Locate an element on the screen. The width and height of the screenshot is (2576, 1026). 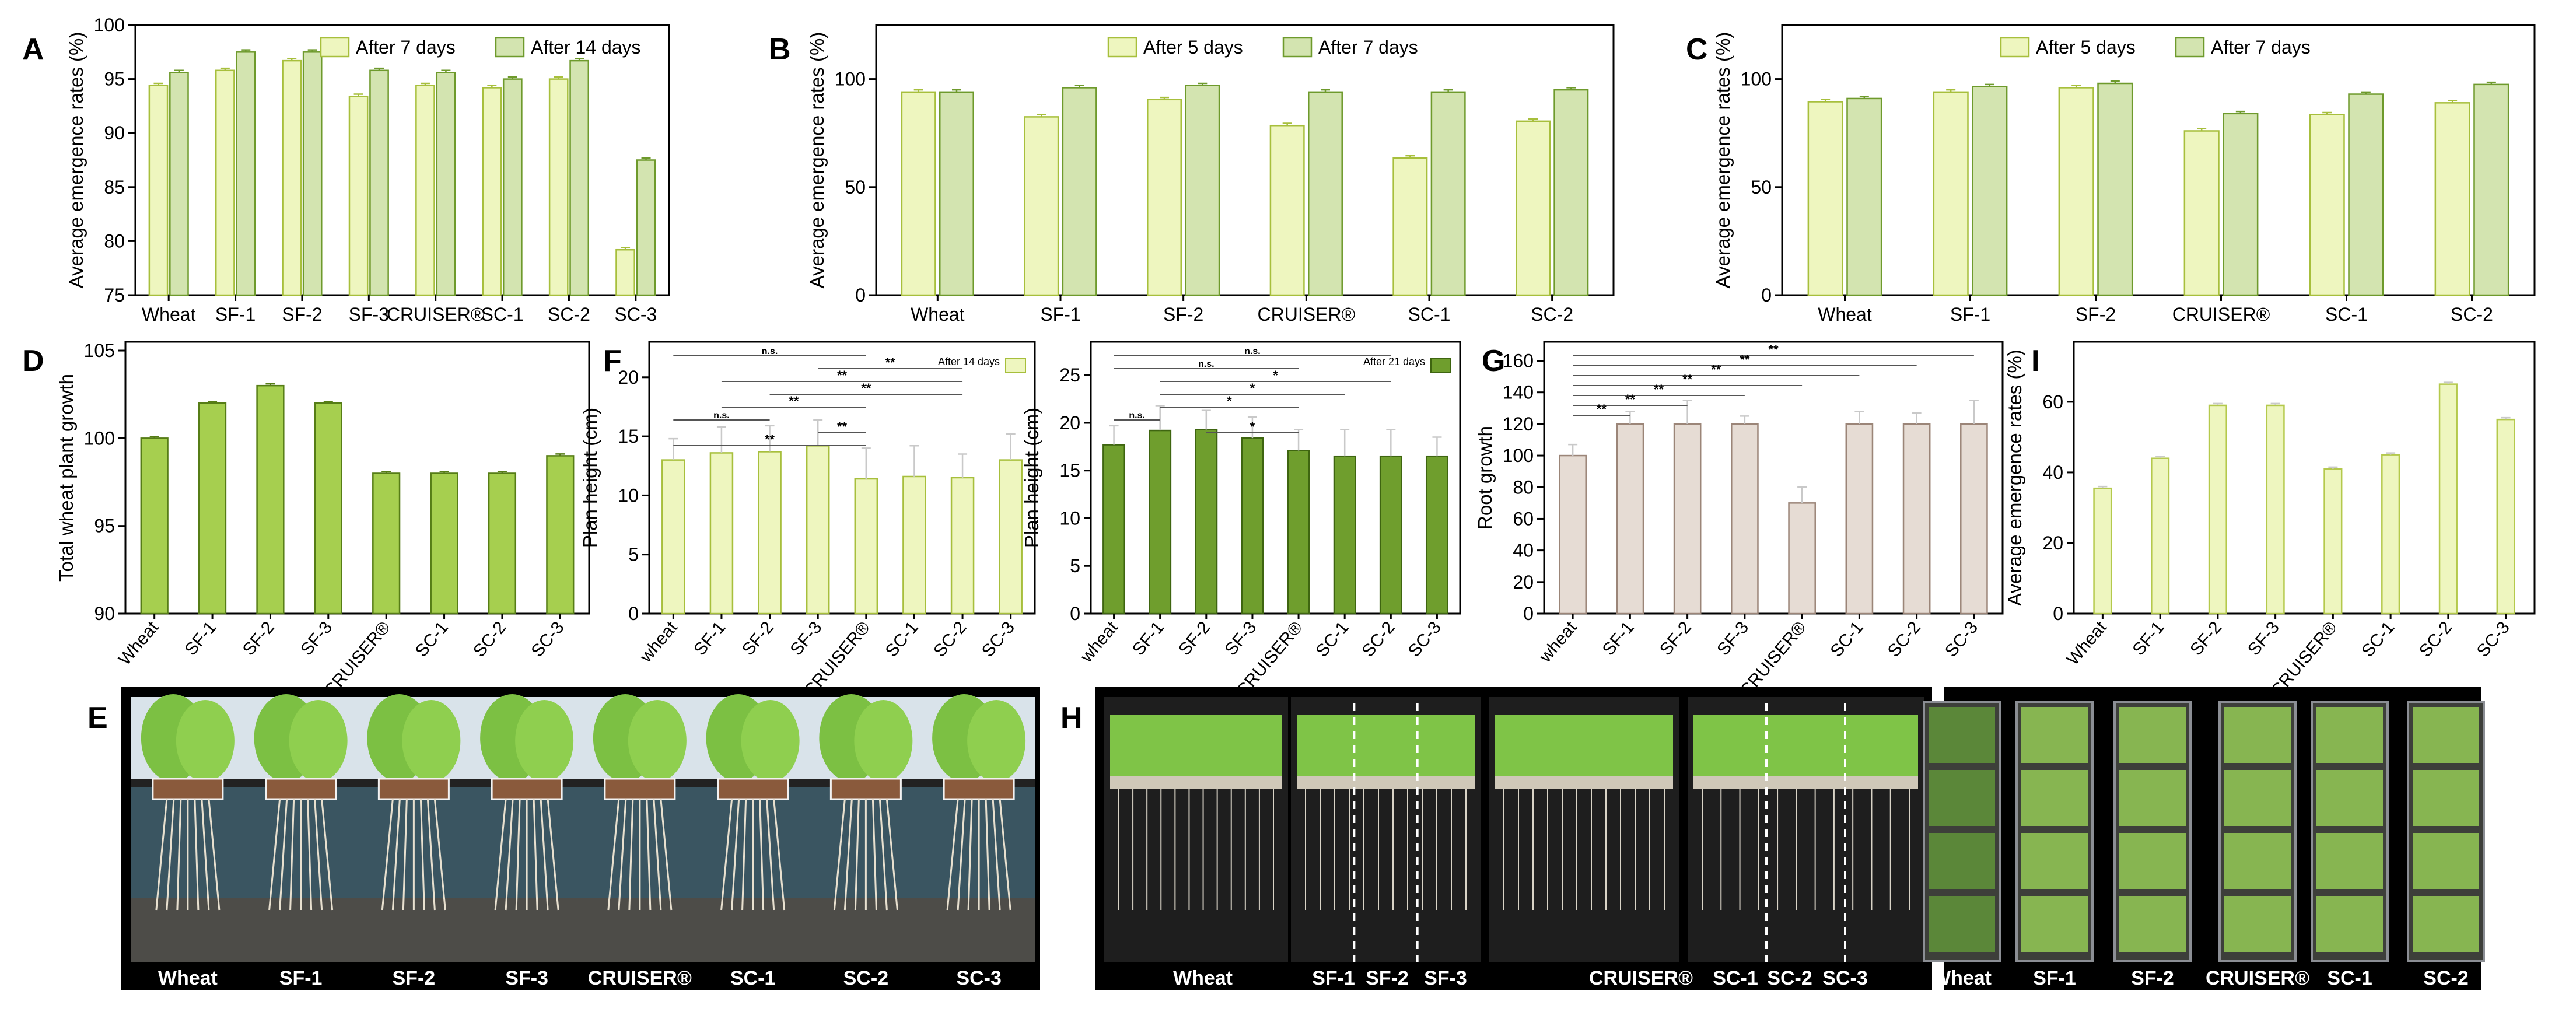
photo-panel-e: E Wheat SF-1 SF-2 SF-3 CRUISER® SC-1 SC-2 SC-3 is located at coordinates (564, 838).